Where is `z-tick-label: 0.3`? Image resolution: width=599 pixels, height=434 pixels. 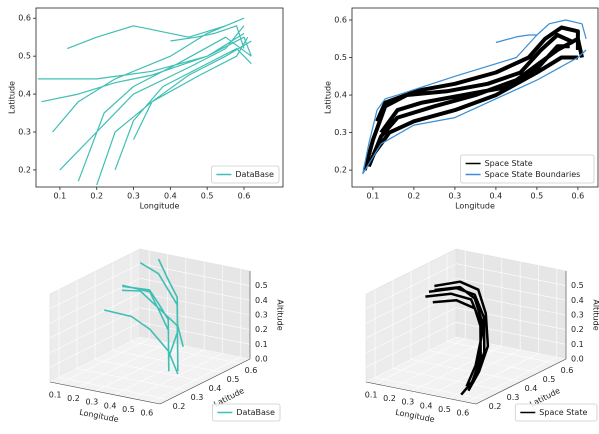 z-tick-label: 0.3 is located at coordinates (261, 315).